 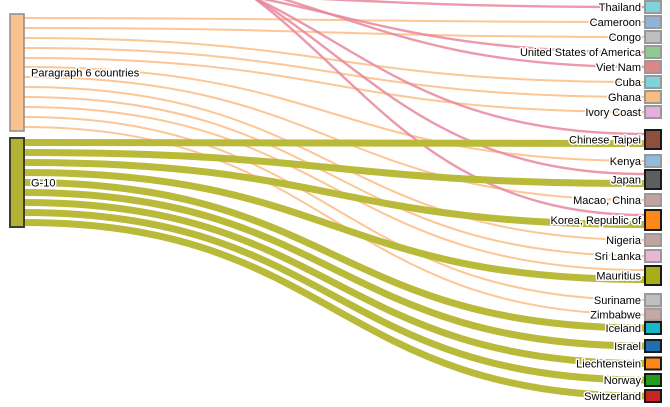 I want to click on node-sri-lanka, so click(x=653, y=256).